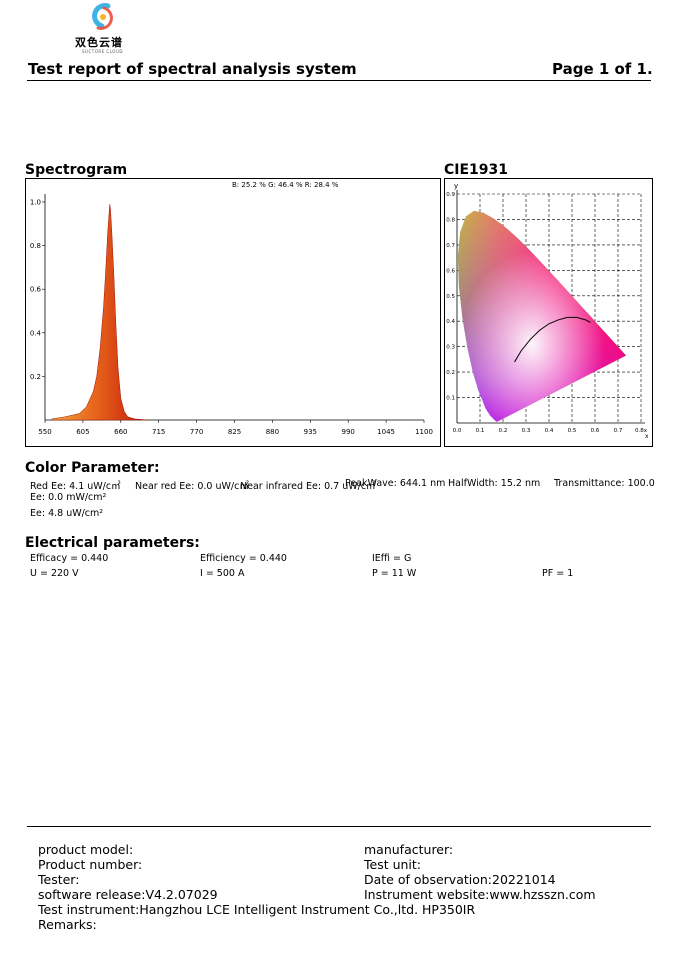 This screenshot has height=960, width=678. I want to click on x-tick-label: 660, so click(120, 432).